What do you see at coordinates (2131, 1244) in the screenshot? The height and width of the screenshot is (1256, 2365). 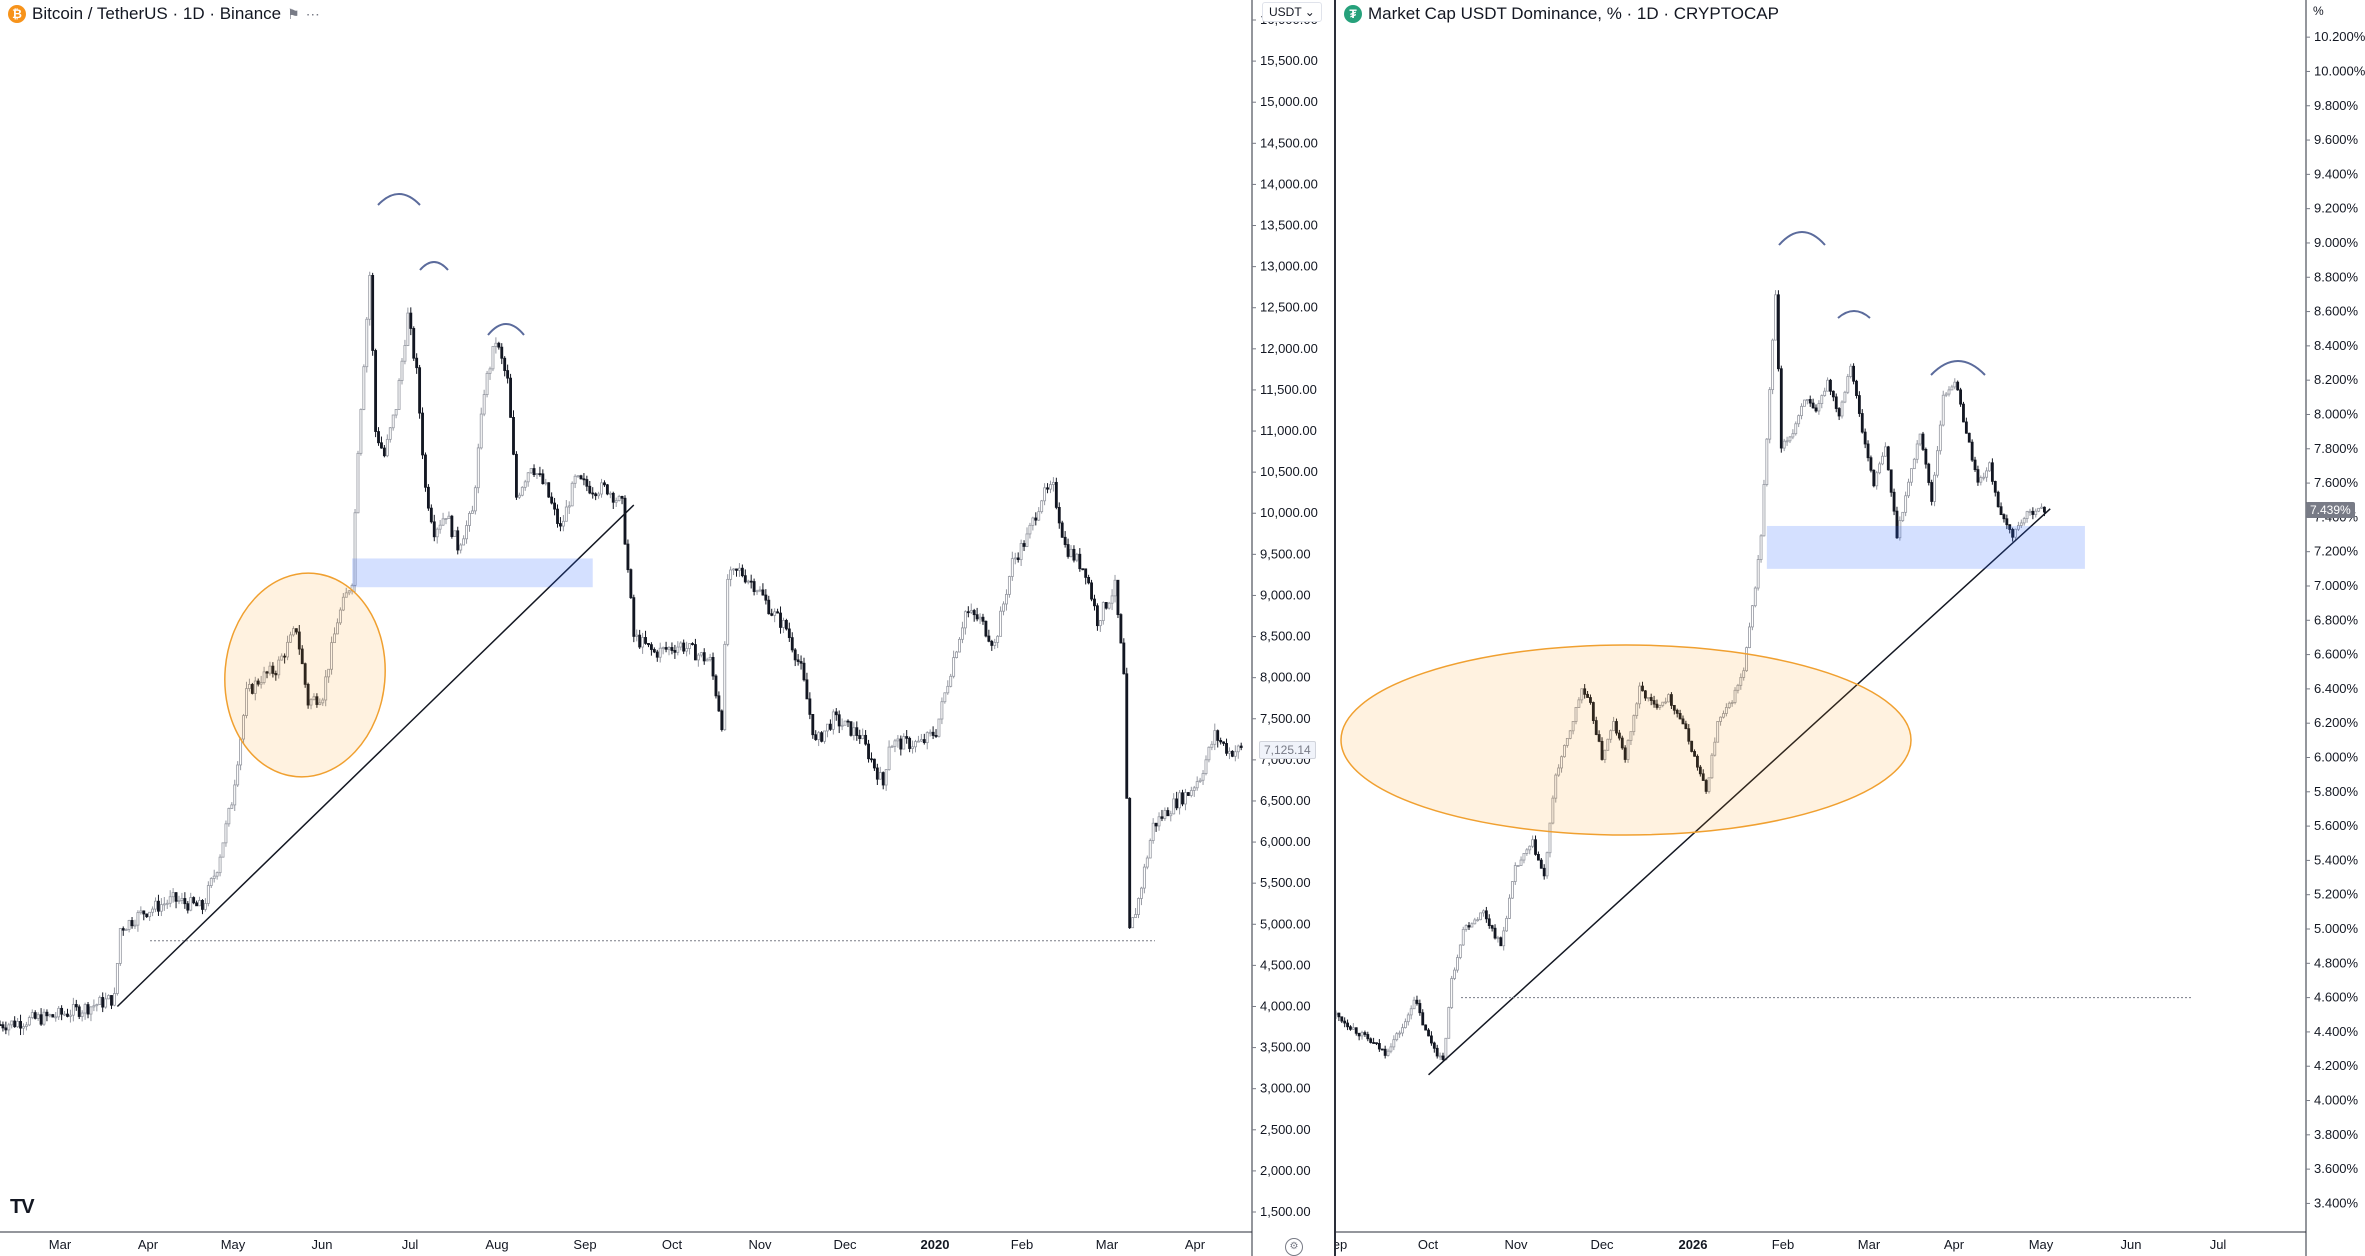 I see `x-tick-label: Jun` at bounding box center [2131, 1244].